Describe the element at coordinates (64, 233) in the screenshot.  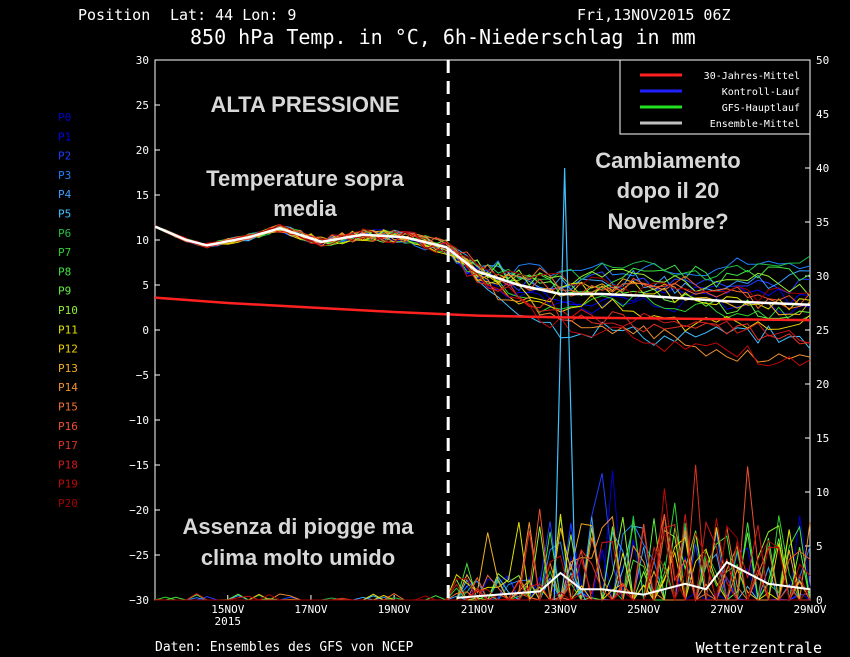
I see `member-label: P6` at that location.